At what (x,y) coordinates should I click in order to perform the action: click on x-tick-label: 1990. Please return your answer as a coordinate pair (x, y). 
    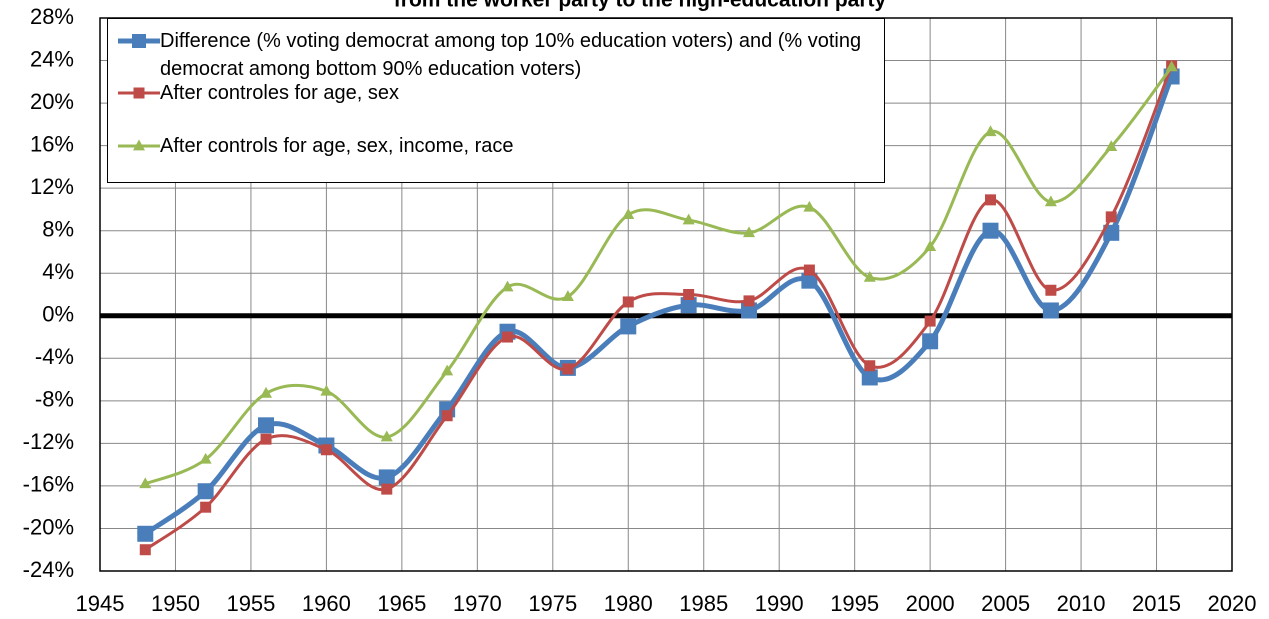
    Looking at the image, I should click on (779, 603).